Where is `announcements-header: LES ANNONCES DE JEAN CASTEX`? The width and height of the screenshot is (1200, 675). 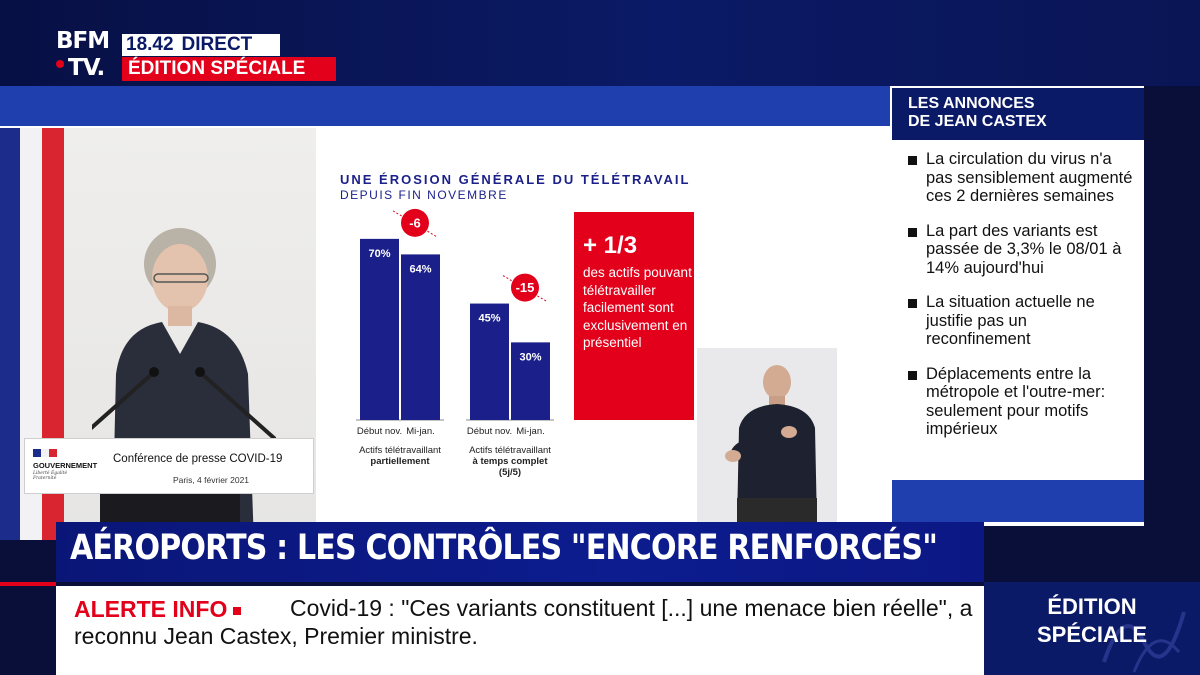
announcements-header: LES ANNONCES DE JEAN CASTEX is located at coordinates (1018, 114).